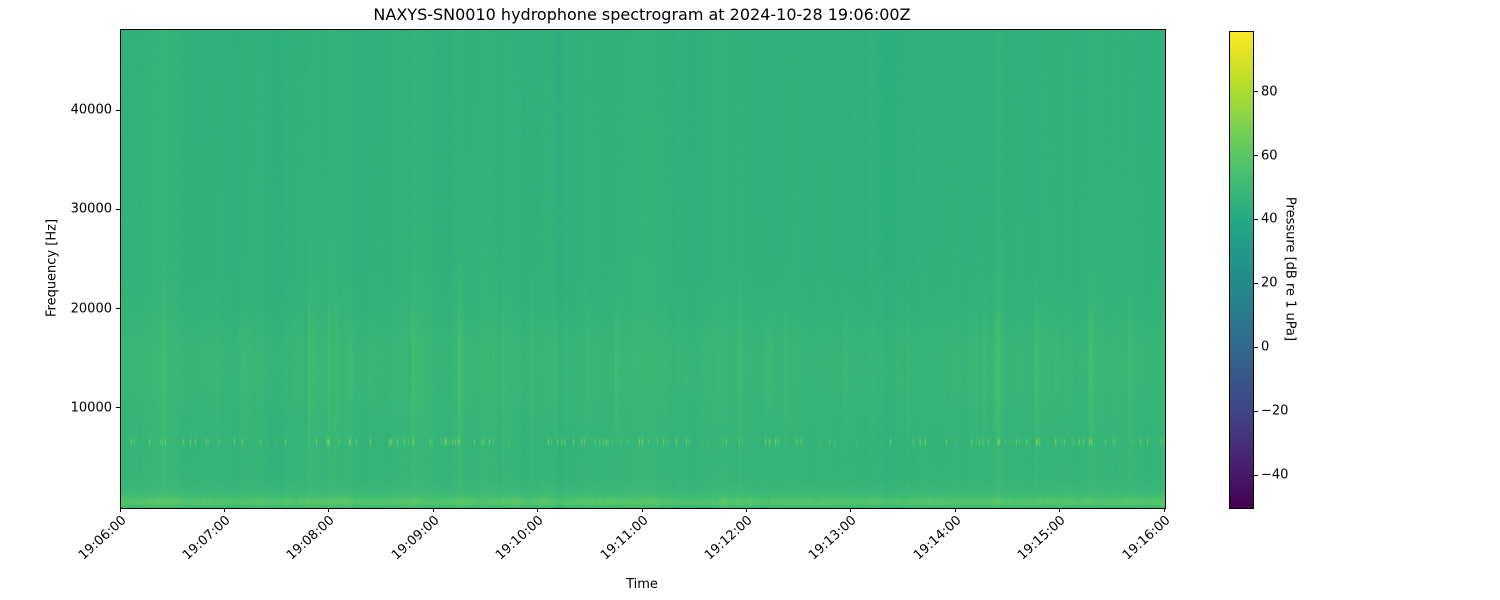  What do you see at coordinates (91, 408) in the screenshot?
I see `y-tick-label: 10000` at bounding box center [91, 408].